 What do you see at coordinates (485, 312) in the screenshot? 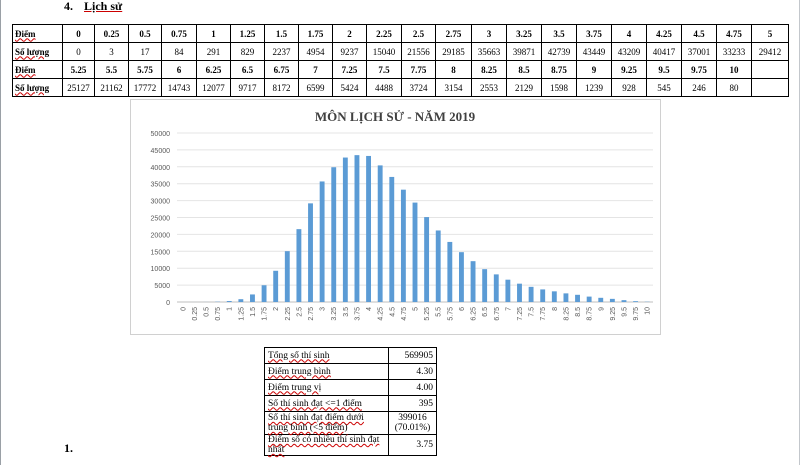
I see `x-tick-label: 6.5` at bounding box center [485, 312].